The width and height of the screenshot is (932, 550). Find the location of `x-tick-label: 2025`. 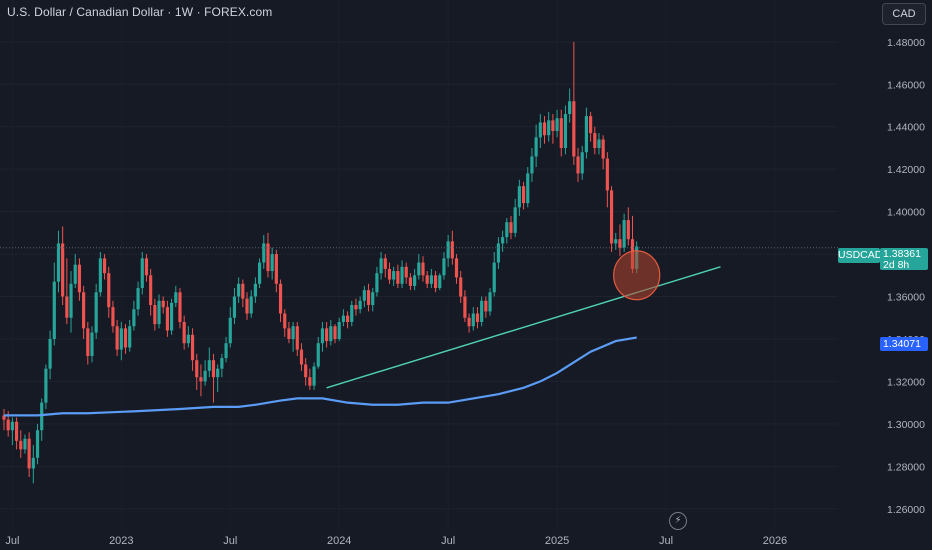

x-tick-label: 2025 is located at coordinates (557, 541).